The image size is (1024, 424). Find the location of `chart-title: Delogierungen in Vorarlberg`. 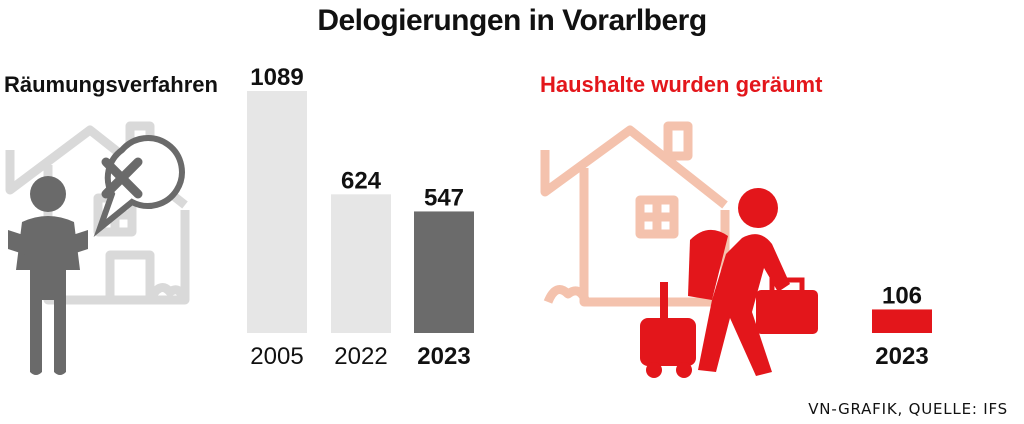

chart-title: Delogierungen in Vorarlberg is located at coordinates (512, 20).